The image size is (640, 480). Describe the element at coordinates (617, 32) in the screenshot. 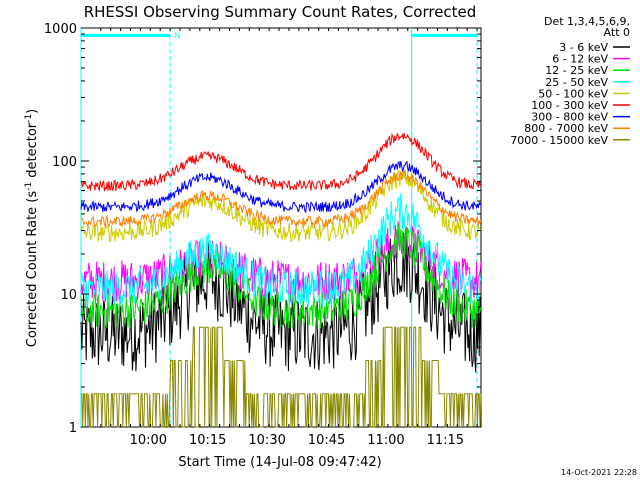

I see `legend-header: Att 0` at that location.